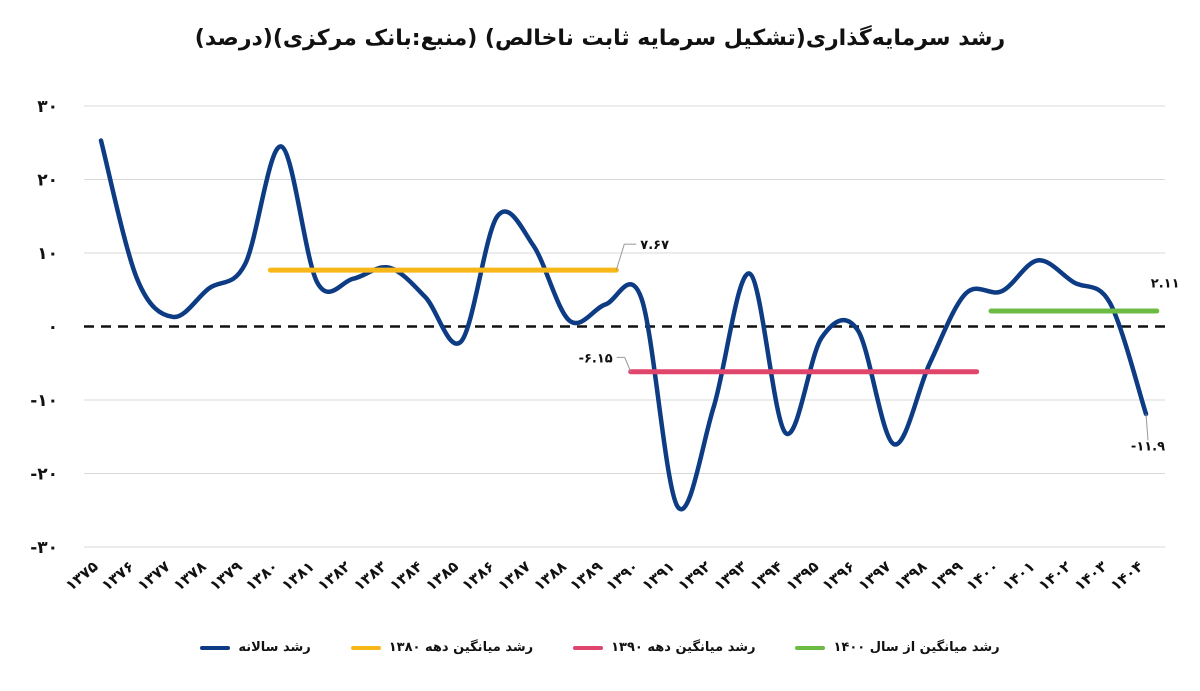 The height and width of the screenshot is (691, 1200). Describe the element at coordinates (916, 647) in the screenshot. I see `legend-label: رشد میانگین از سال ۱۴۰۰` at that location.